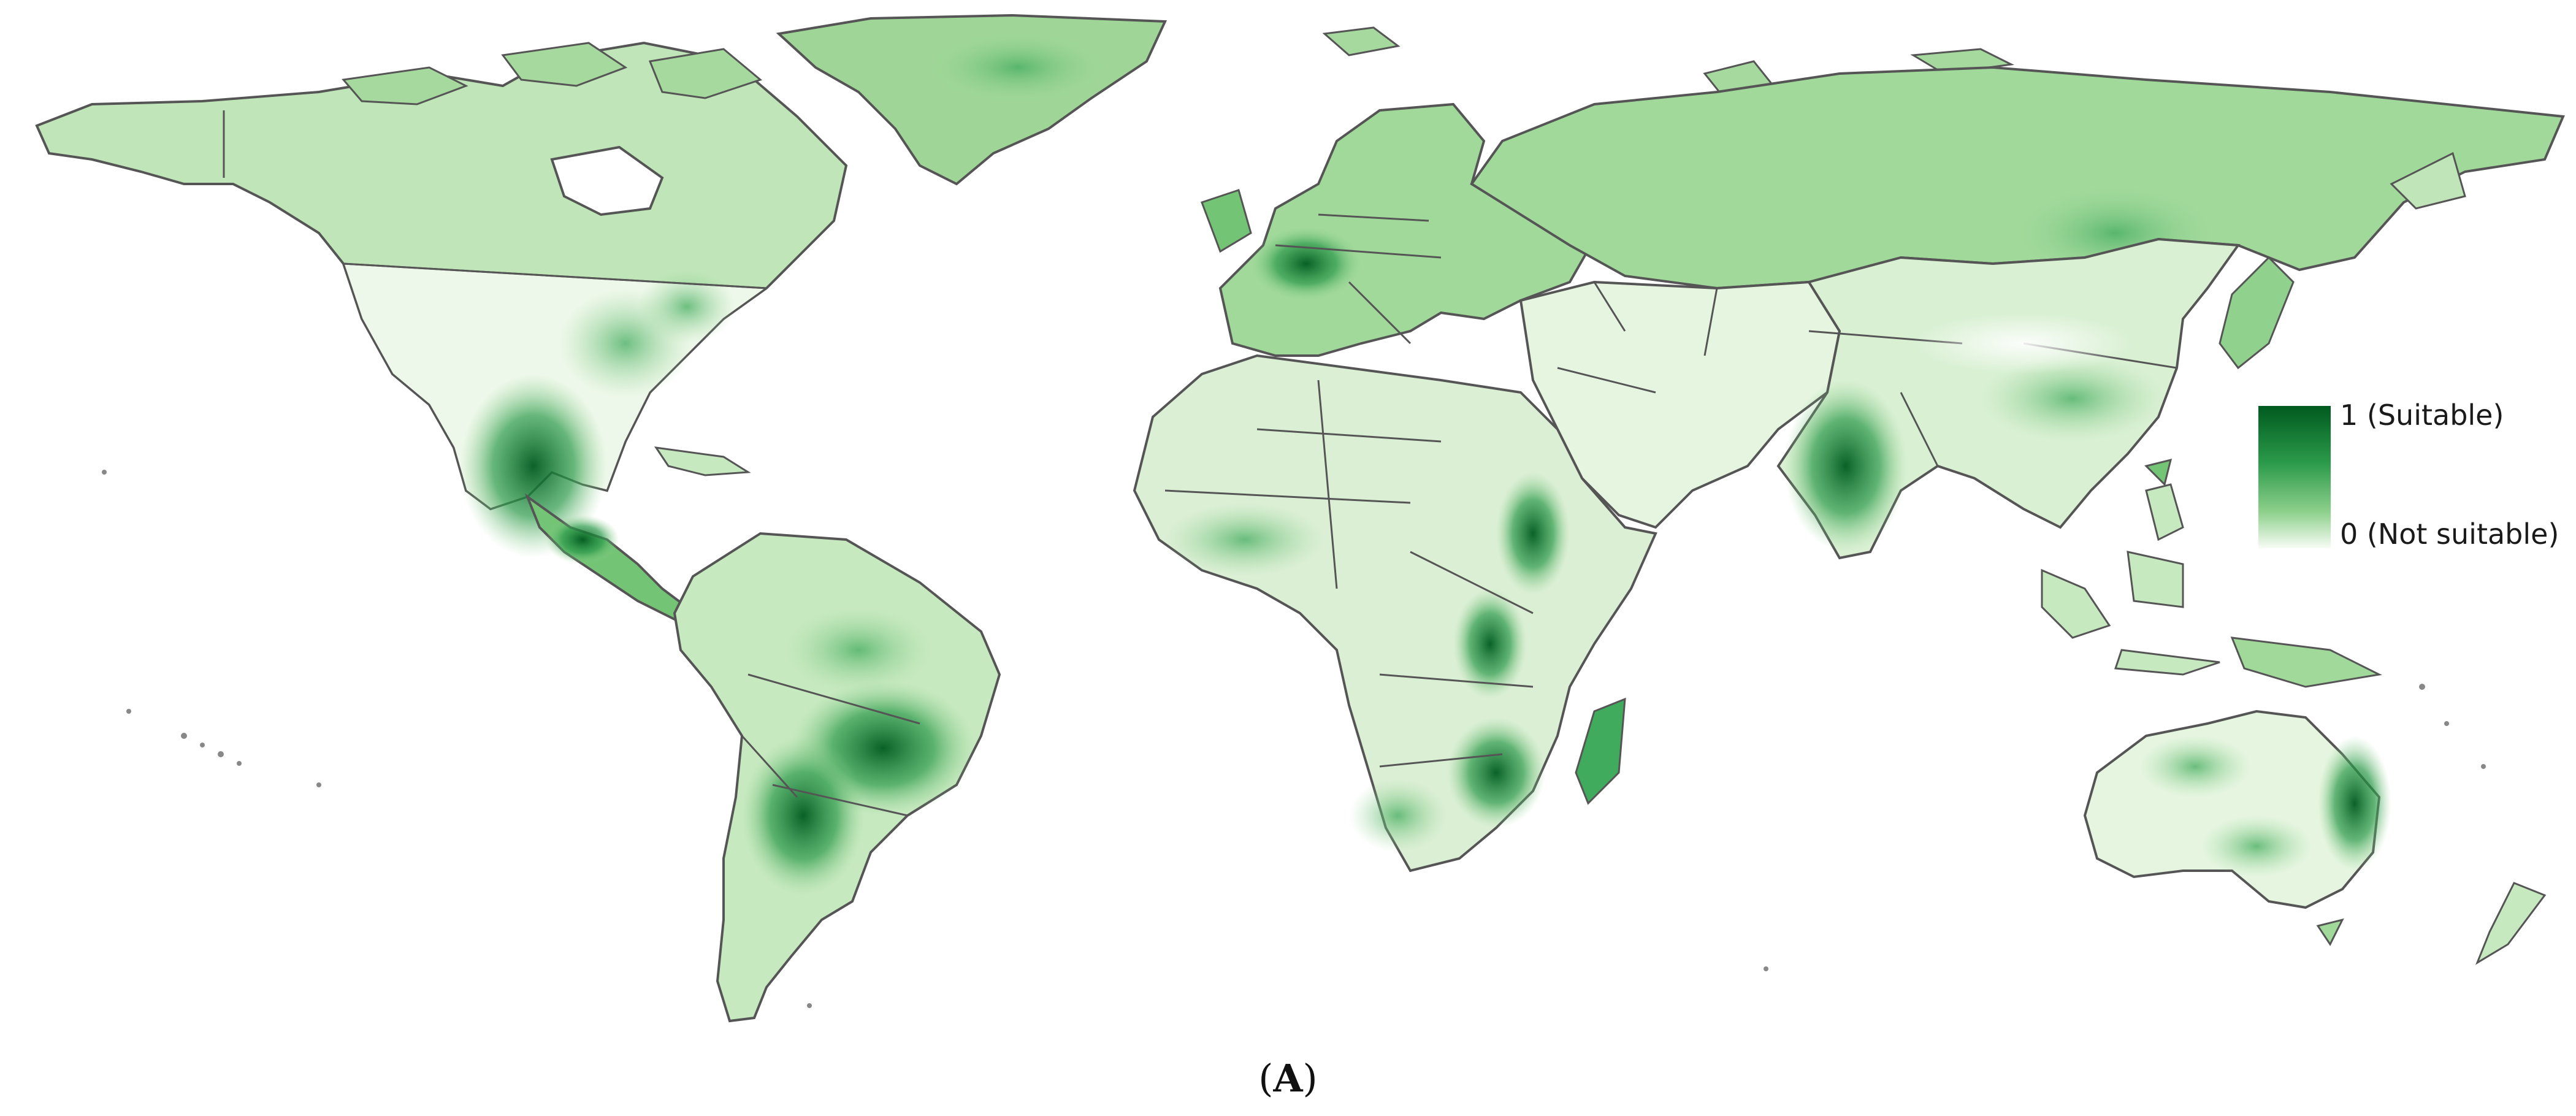  Describe the element at coordinates (837, 777) in the screenshot. I see `south-america` at that location.